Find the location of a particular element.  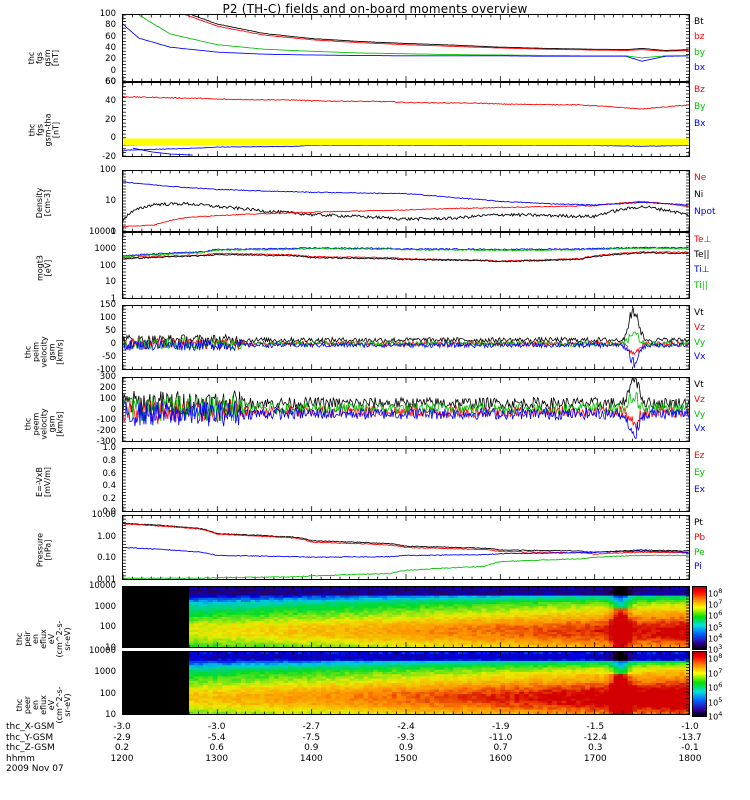

y-tick-labels-temperature: 10000 1000 100 10 1 is located at coordinates (95, 265).